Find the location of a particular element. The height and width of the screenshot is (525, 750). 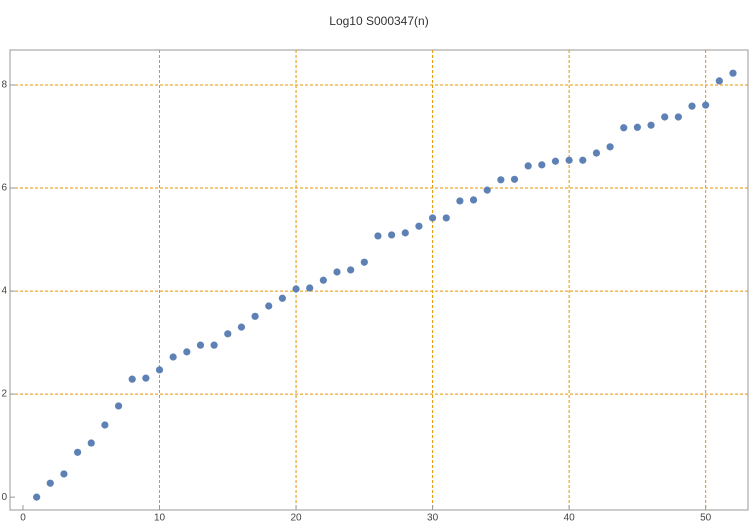

x-tick-label: 0 is located at coordinates (23, 518).